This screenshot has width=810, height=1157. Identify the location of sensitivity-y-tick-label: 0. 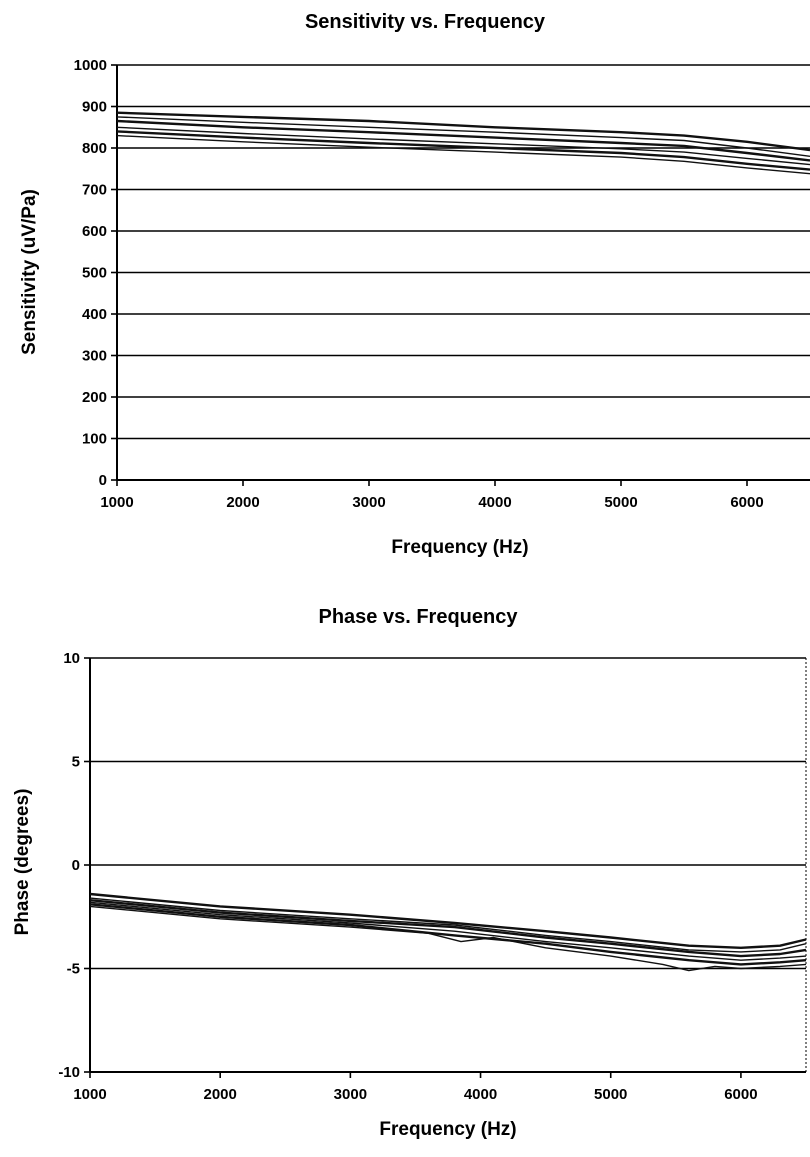
(103, 480).